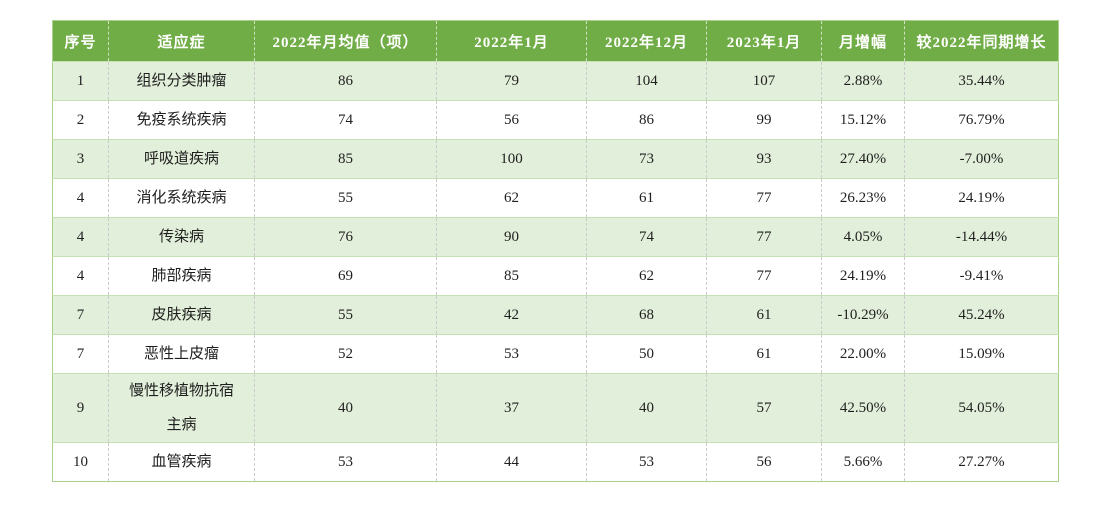 This screenshot has height=530, width=1111. I want to click on value-cell: 53, so click(511, 354).